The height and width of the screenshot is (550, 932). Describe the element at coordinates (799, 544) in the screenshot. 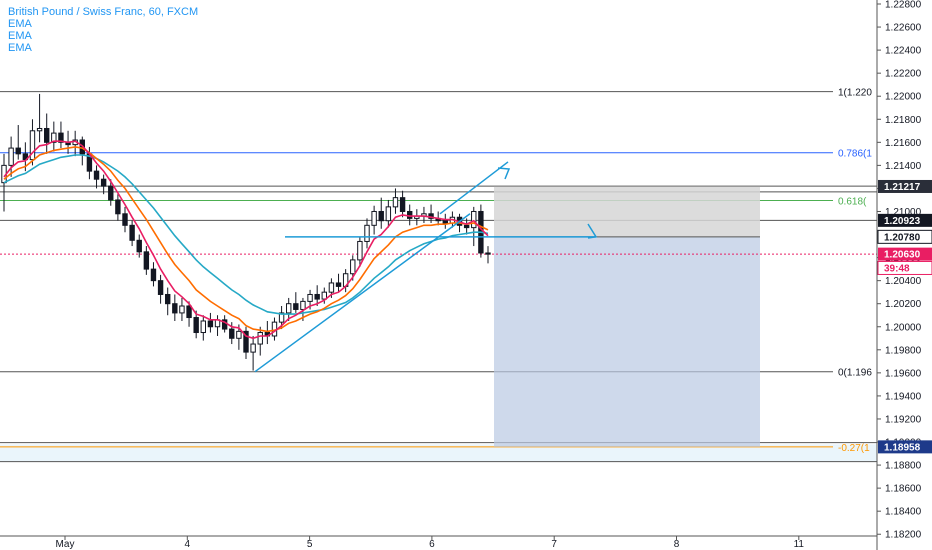

I see `time-tick-label: 11` at that location.